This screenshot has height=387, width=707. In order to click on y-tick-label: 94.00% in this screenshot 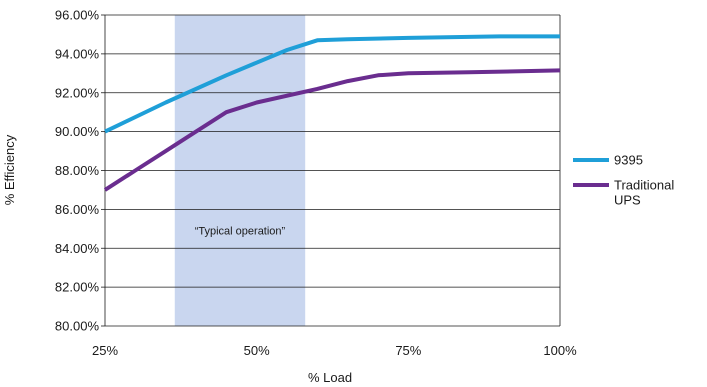, I will do `click(77, 53)`.